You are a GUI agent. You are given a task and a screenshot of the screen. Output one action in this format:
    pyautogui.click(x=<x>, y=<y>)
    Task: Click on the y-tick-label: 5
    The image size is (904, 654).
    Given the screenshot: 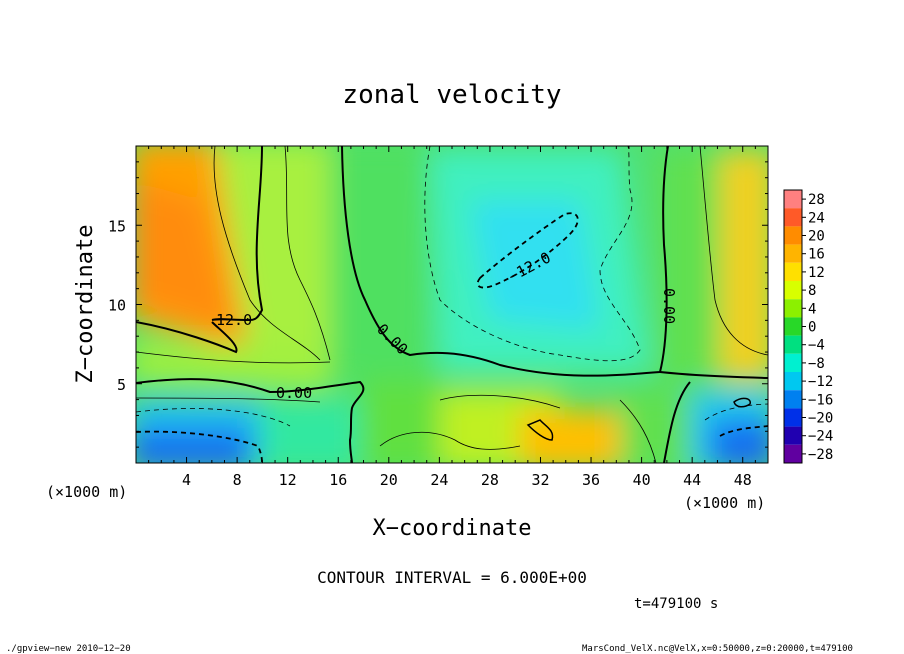 What is the action you would take?
    pyautogui.click(x=121, y=385)
    